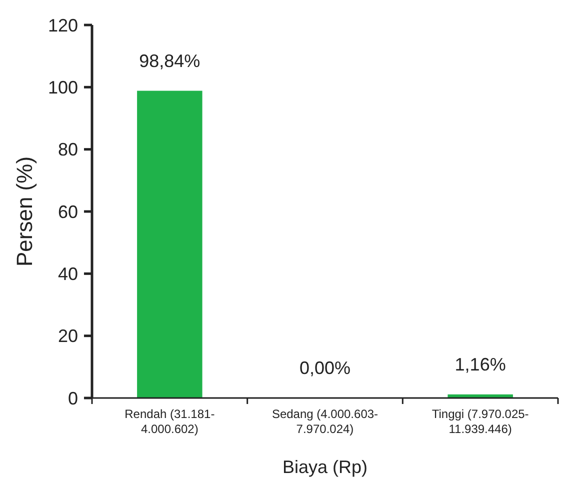  I want to click on y-tick-label: 100, so click(63, 87).